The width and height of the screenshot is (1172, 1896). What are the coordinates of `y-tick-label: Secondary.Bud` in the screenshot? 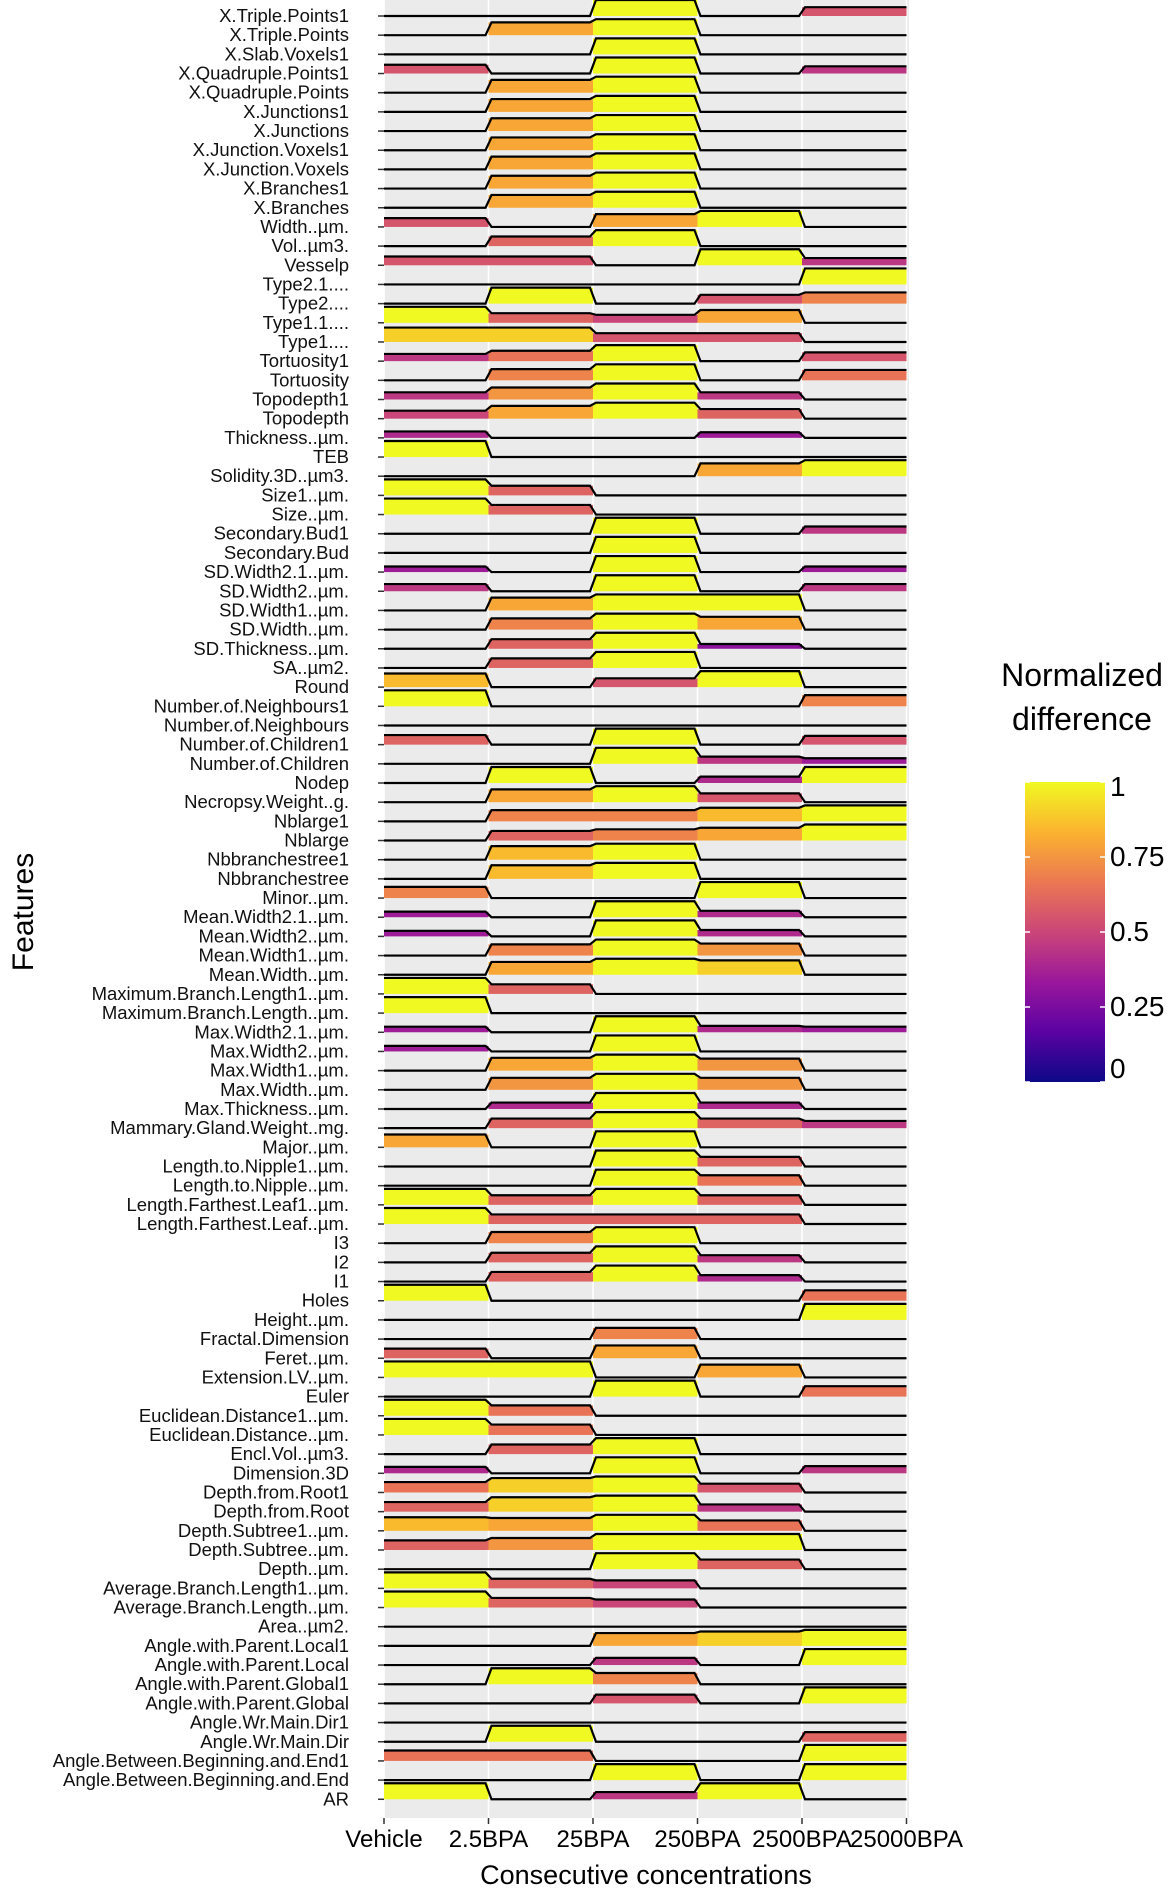 It's located at (286, 552).